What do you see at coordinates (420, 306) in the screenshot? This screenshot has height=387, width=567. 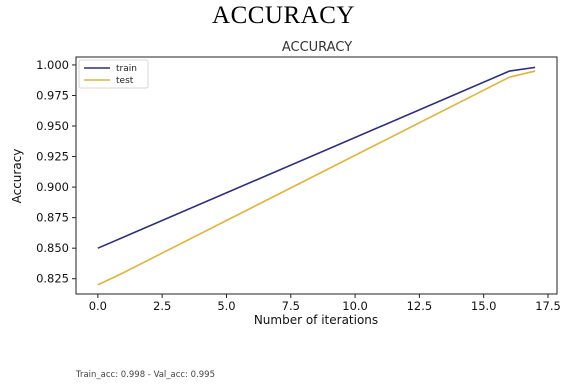 I see `x-tick-label: 12.5` at bounding box center [420, 306].